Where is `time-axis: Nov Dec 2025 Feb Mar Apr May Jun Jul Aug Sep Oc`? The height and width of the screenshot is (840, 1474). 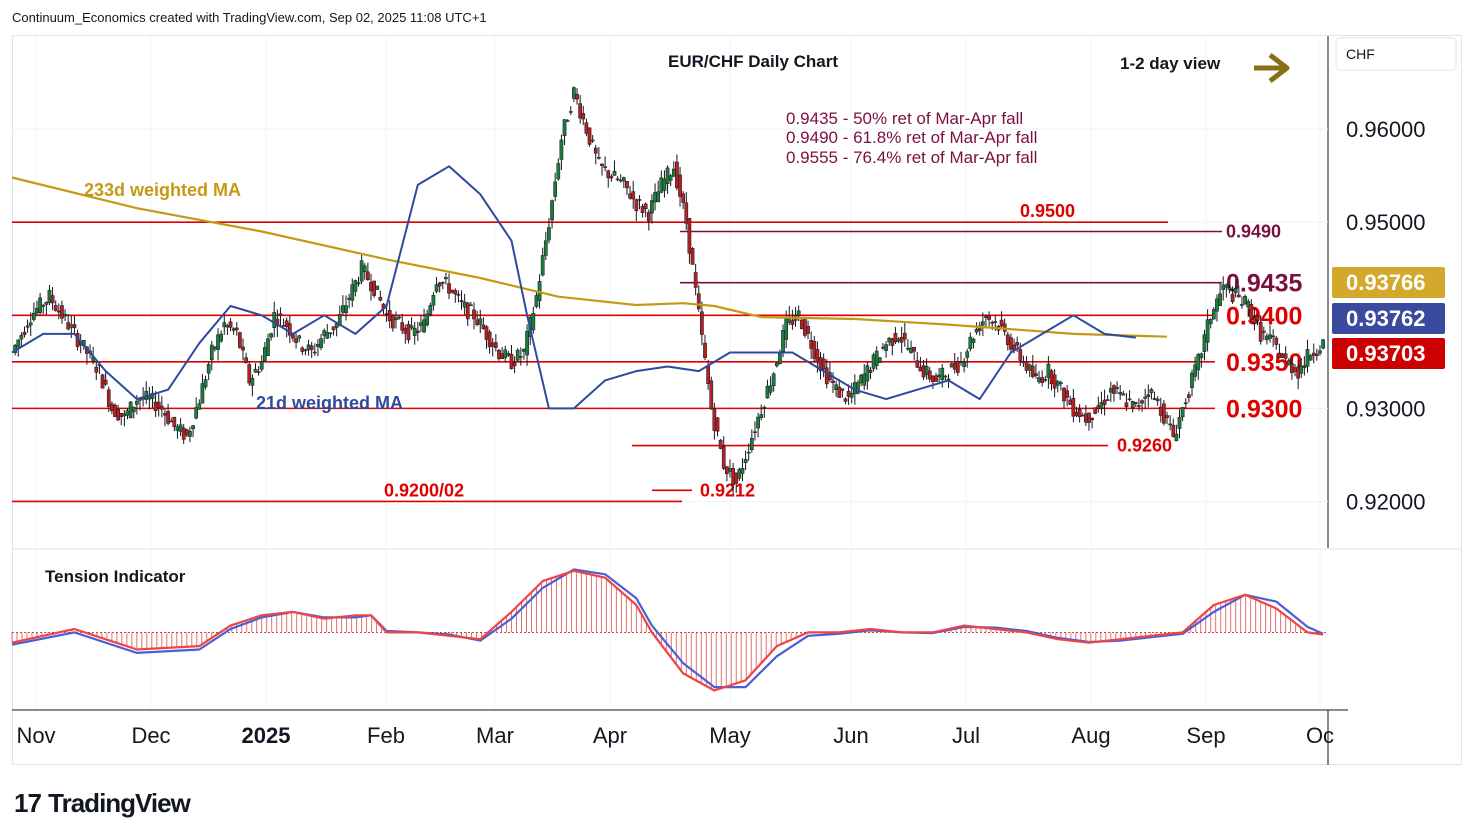 time-axis: Nov Dec 2025 Feb Mar Apr May Jun Jul Aug Sep Oc is located at coordinates (675, 735).